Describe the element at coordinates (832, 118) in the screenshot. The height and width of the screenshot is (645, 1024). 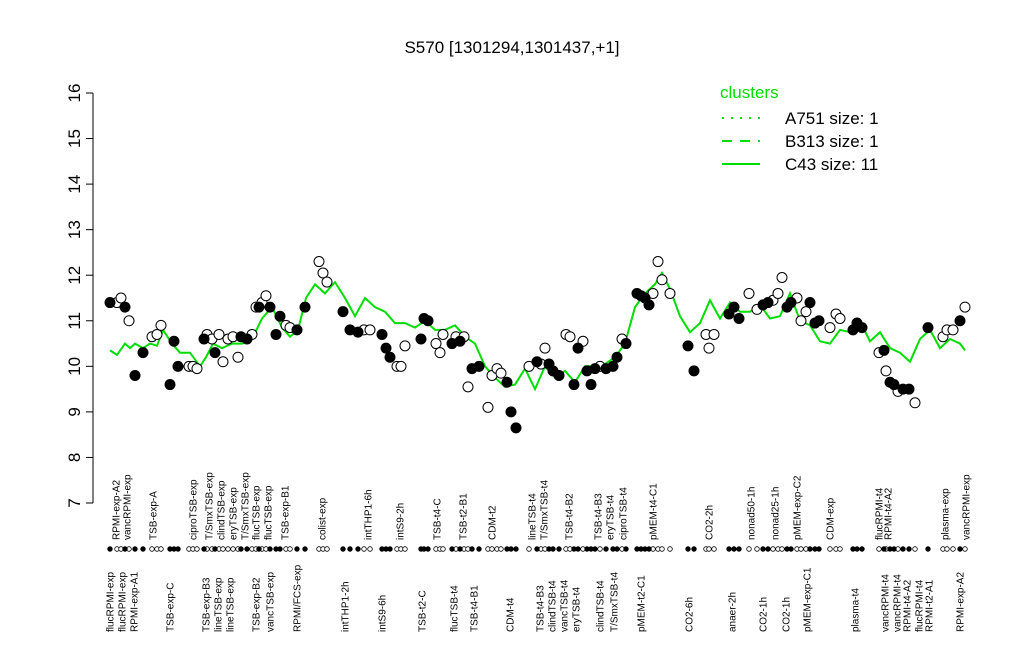
I see `legend-label: A751 size: 1` at that location.